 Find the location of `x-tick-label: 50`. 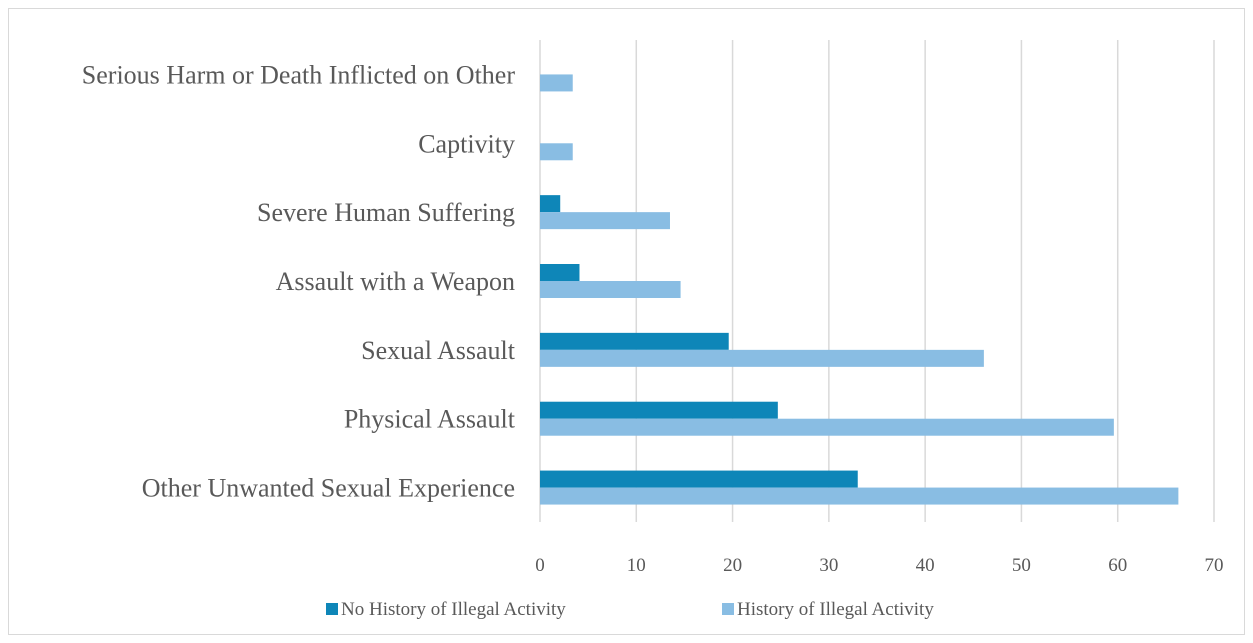

x-tick-label: 50 is located at coordinates (1021, 565).